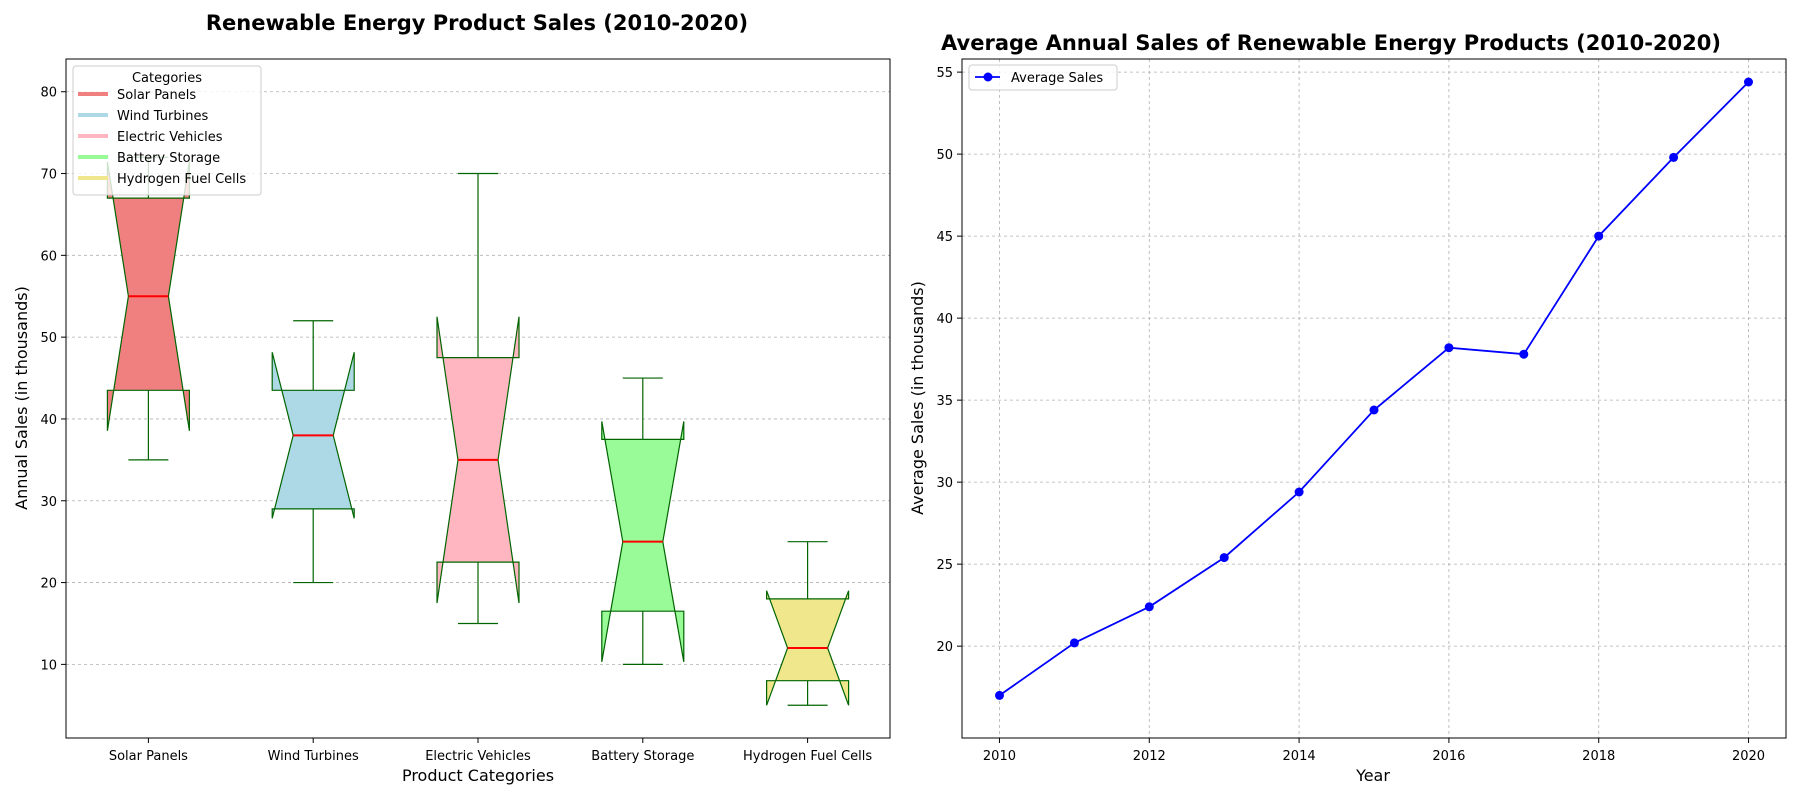 The height and width of the screenshot is (800, 1800). I want to click on legend-label: Electric Vehicles, so click(170, 137).